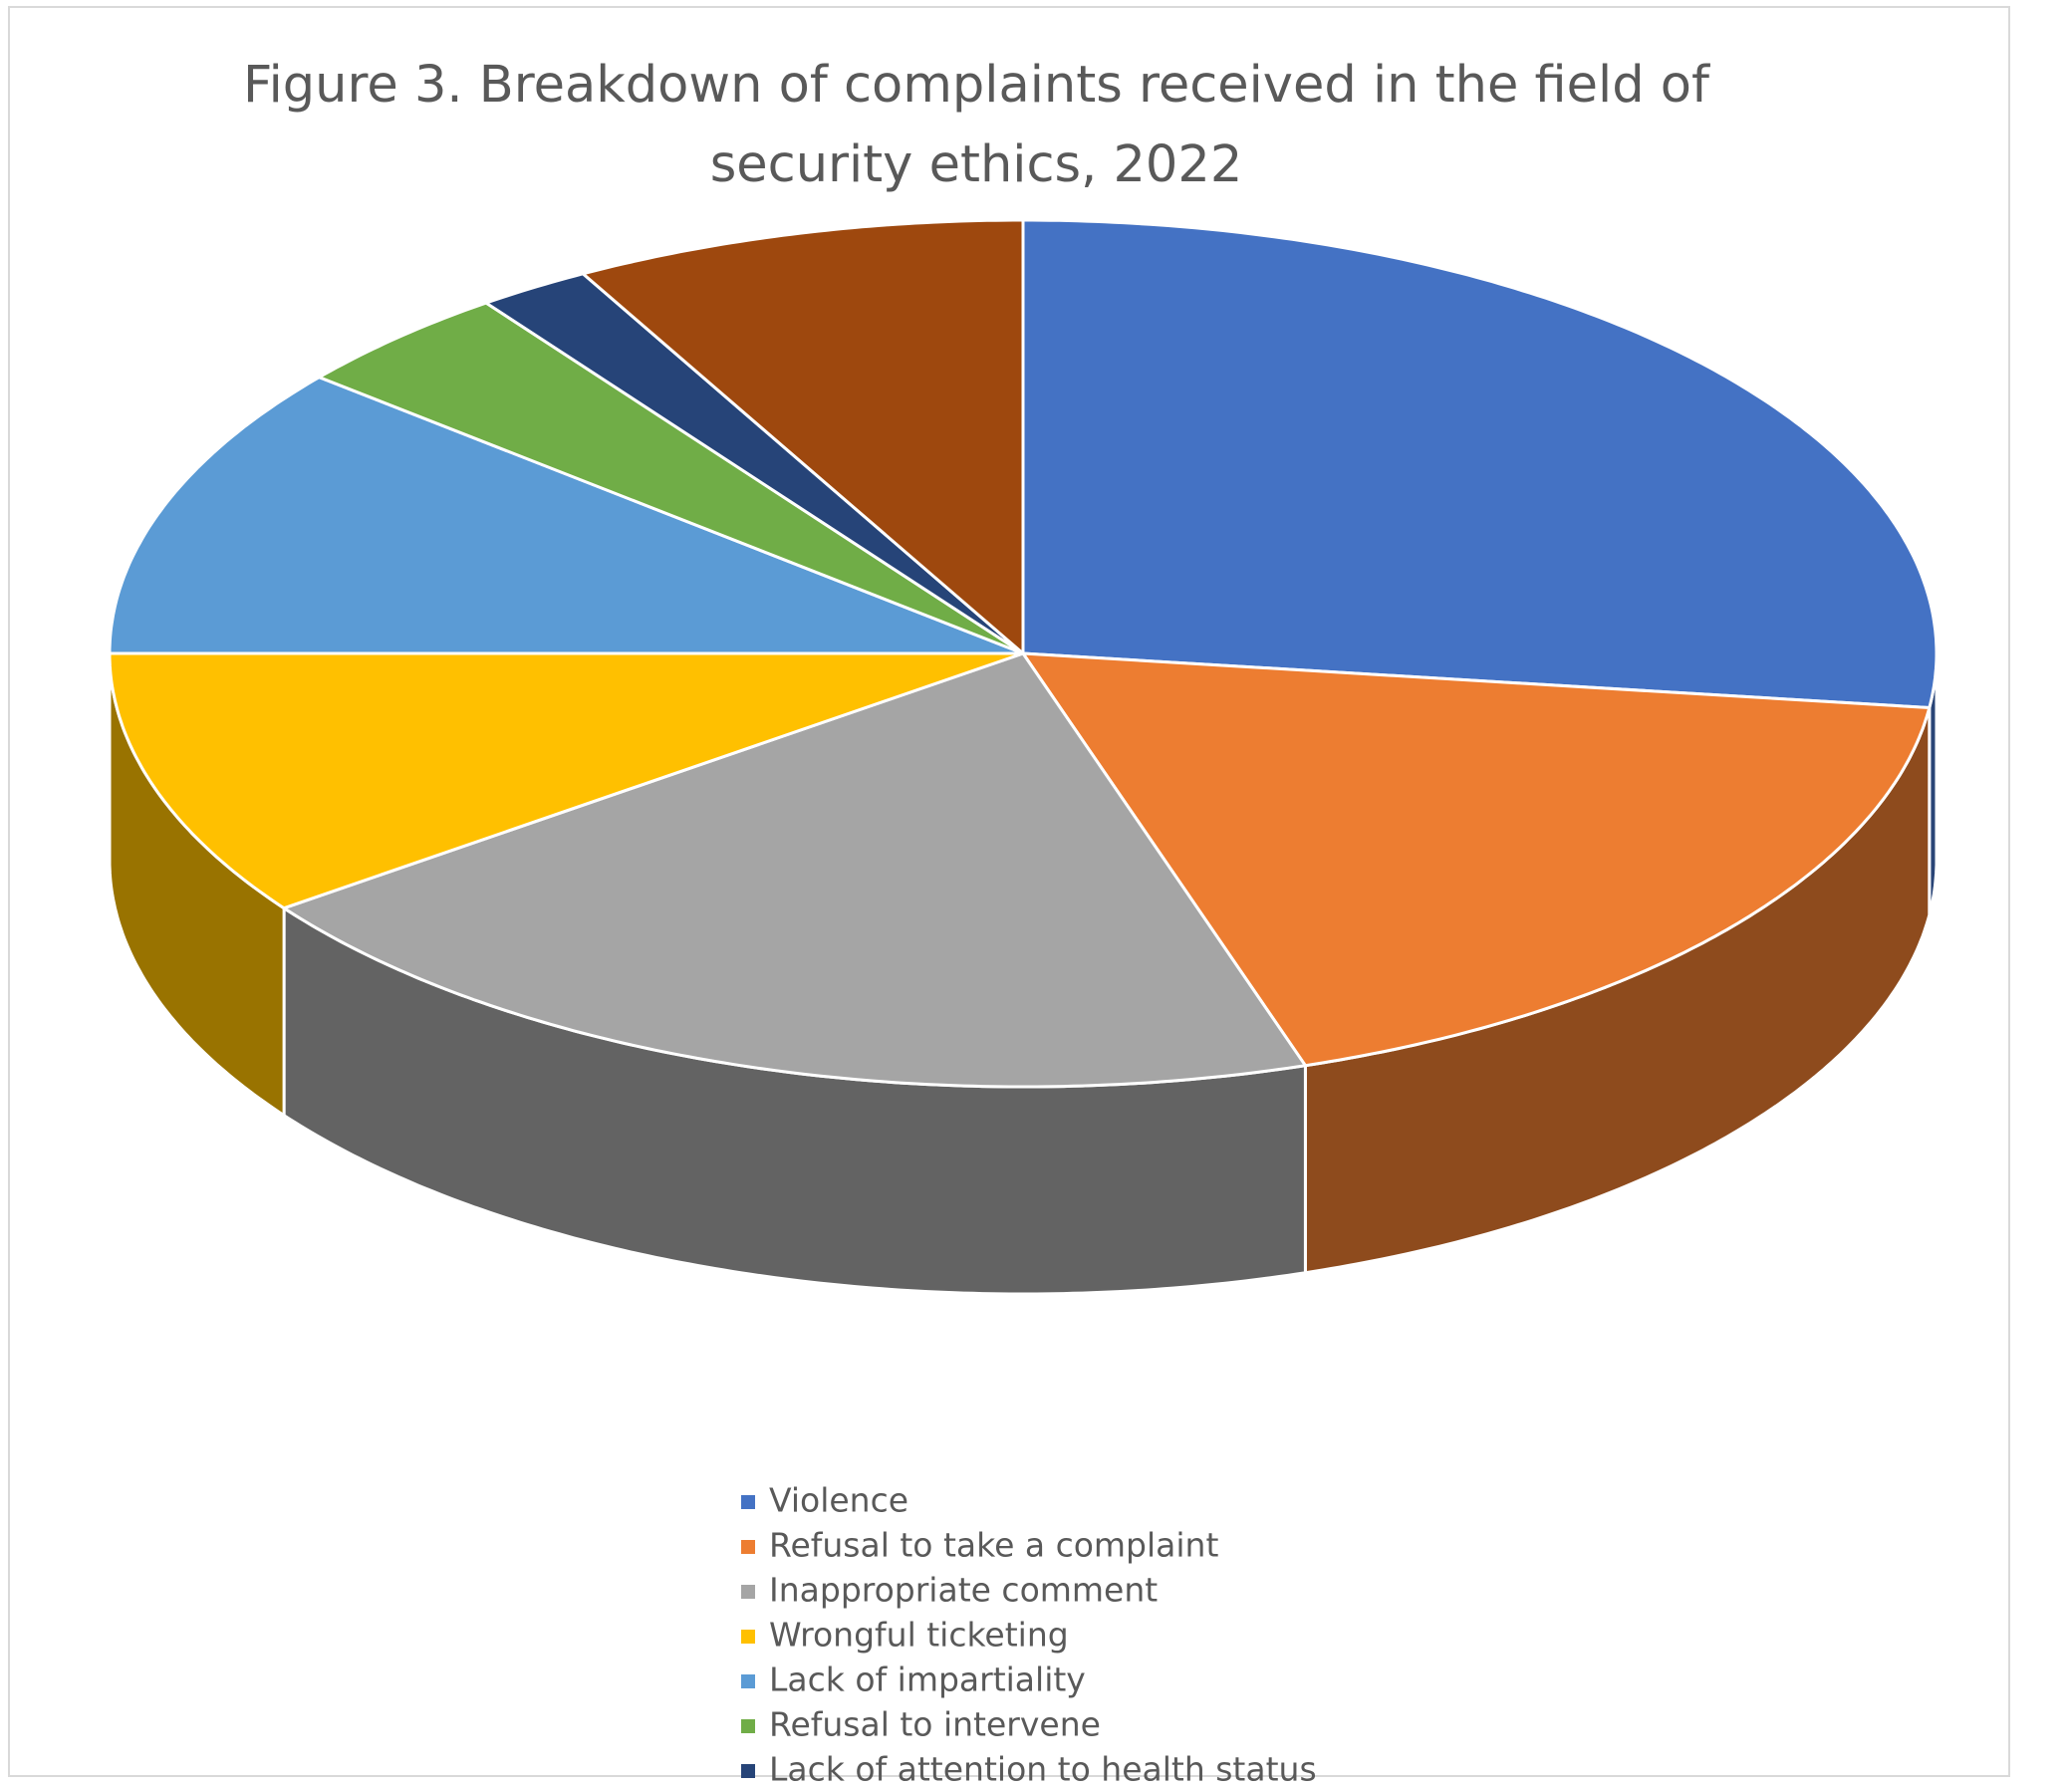 The image size is (2072, 1789). Describe the element at coordinates (927, 1680) in the screenshot. I see `legend-label: Lack of impartiality` at that location.